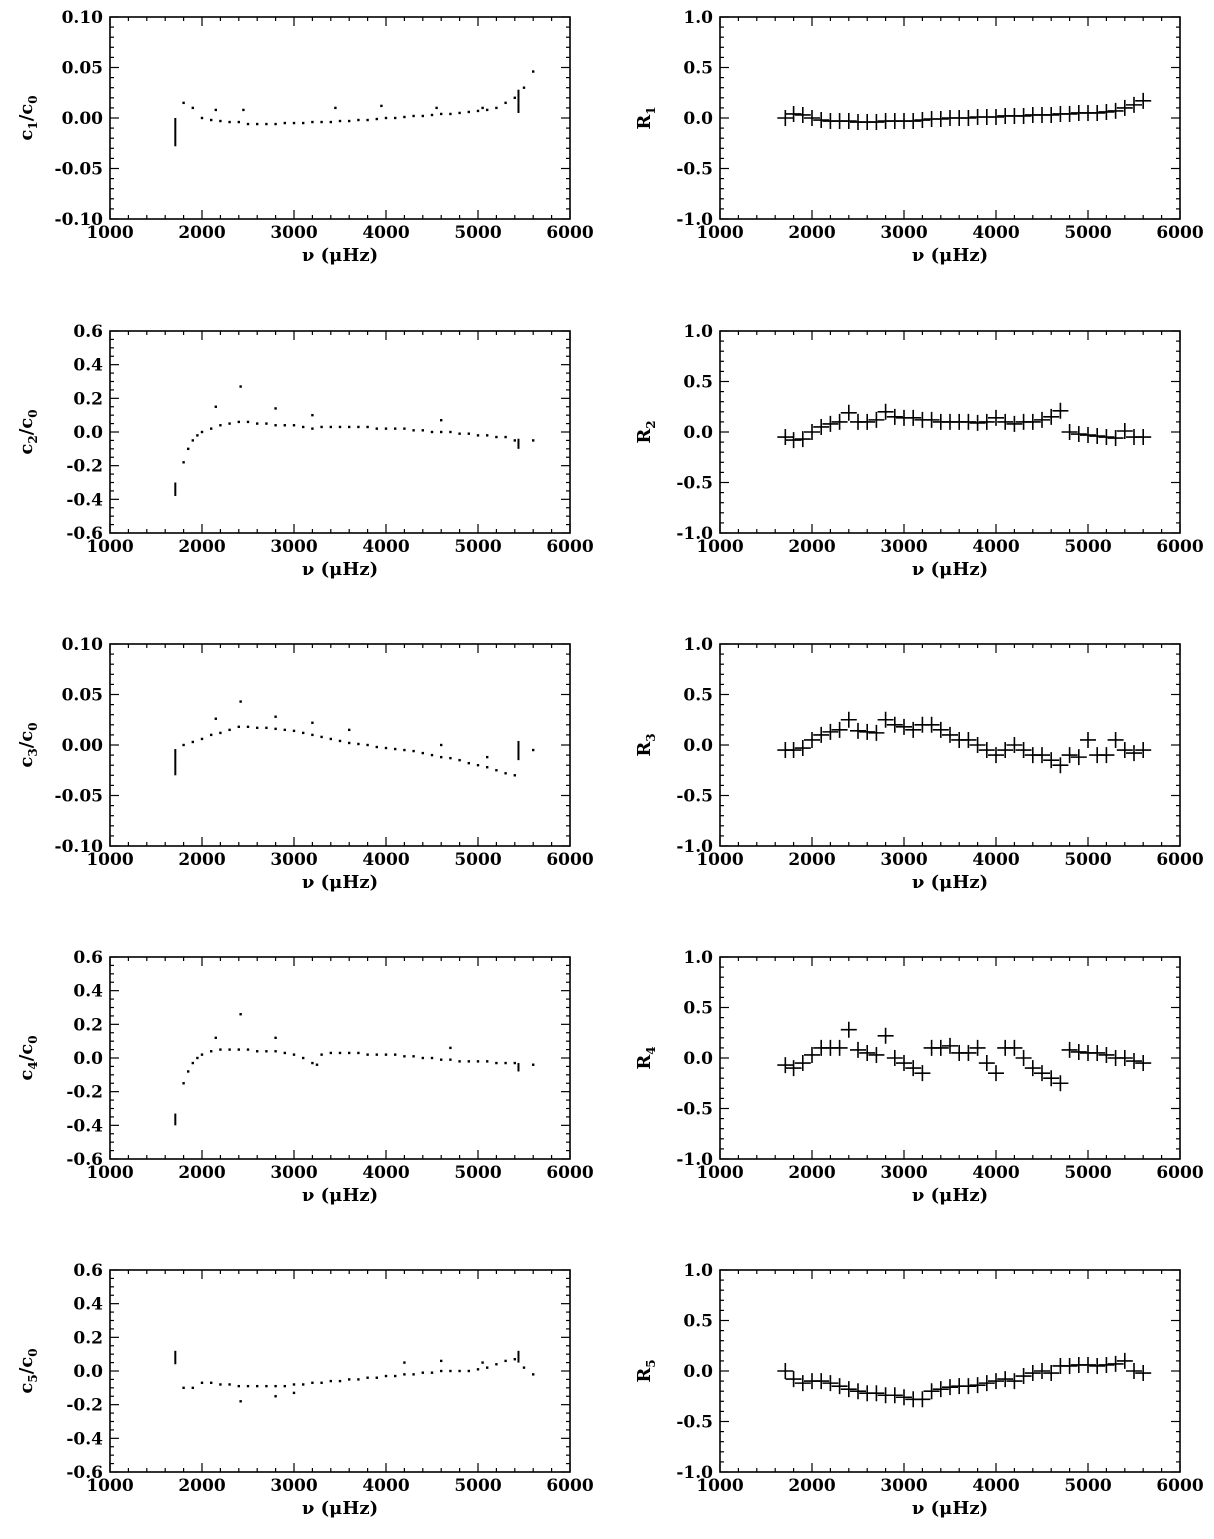 This screenshot has height=1539, width=1214. What do you see at coordinates (84, 1160) in the screenshot?
I see `y-tick-label: -0.6` at bounding box center [84, 1160].